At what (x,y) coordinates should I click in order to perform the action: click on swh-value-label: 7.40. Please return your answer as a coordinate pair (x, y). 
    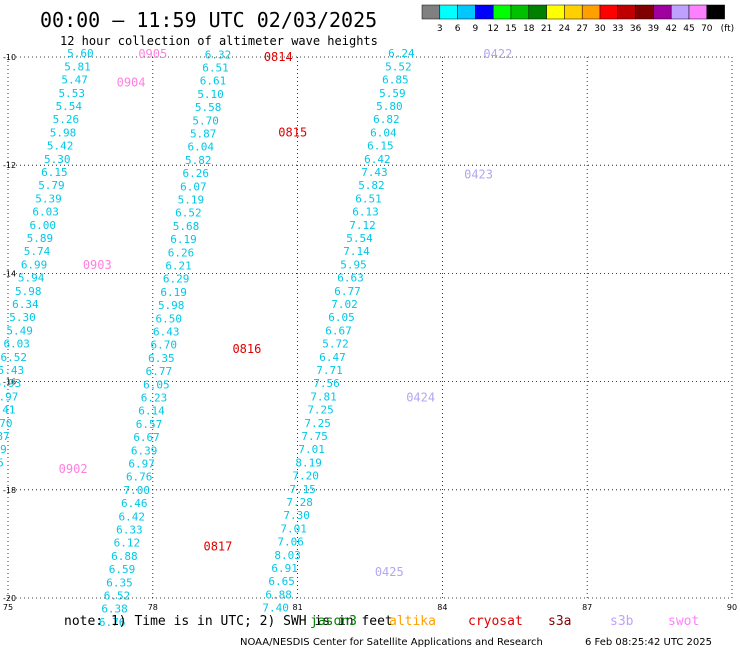
    Looking at the image, I should click on (275, 608).